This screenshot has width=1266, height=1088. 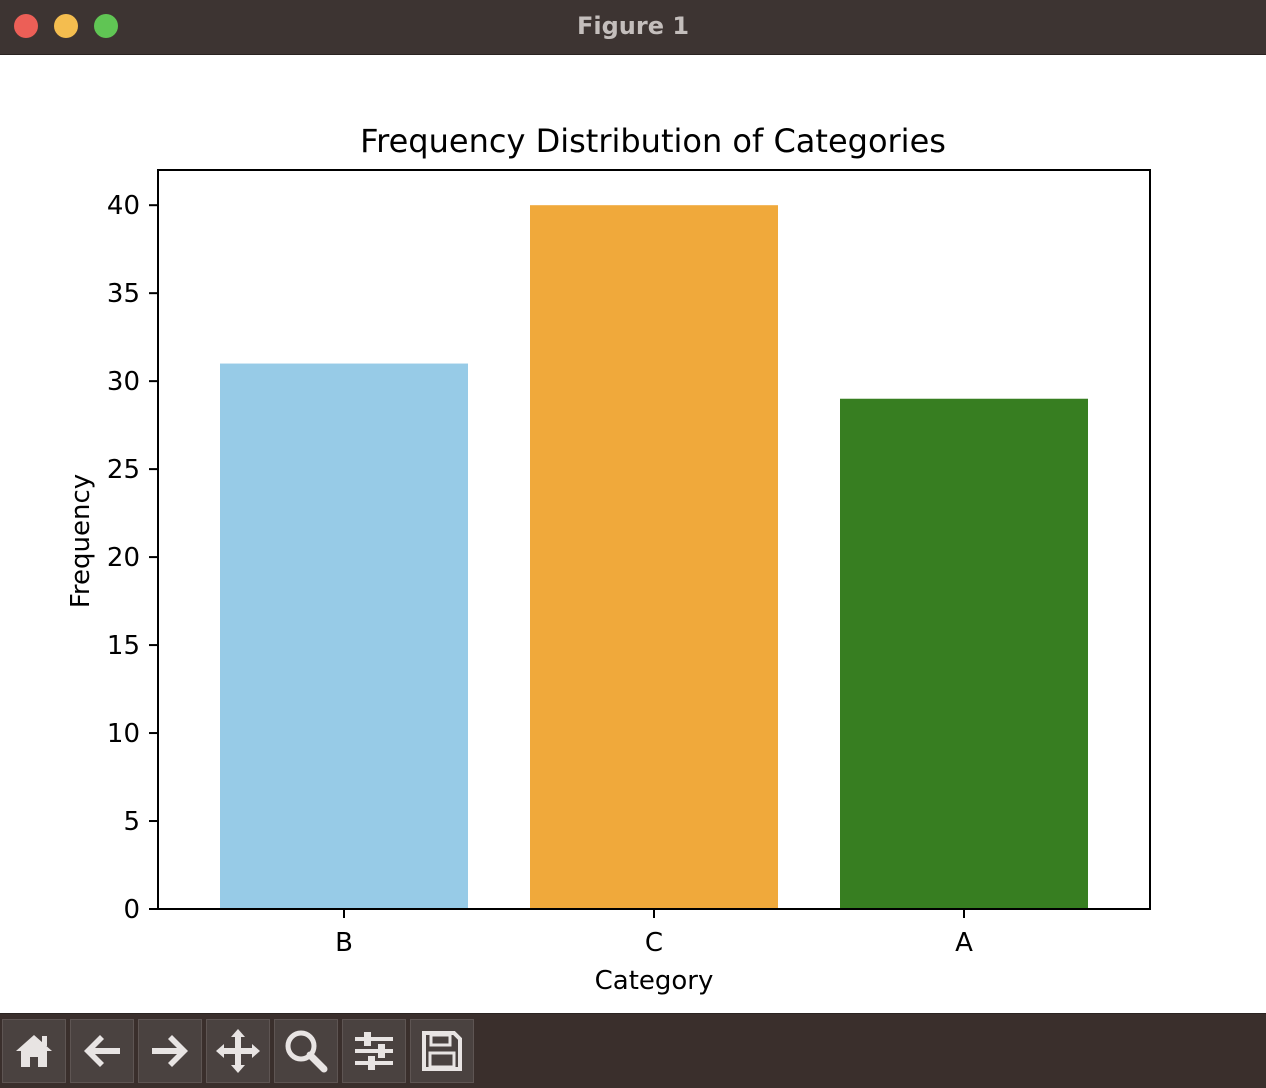 What do you see at coordinates (964, 653) in the screenshot?
I see `bar-a` at bounding box center [964, 653].